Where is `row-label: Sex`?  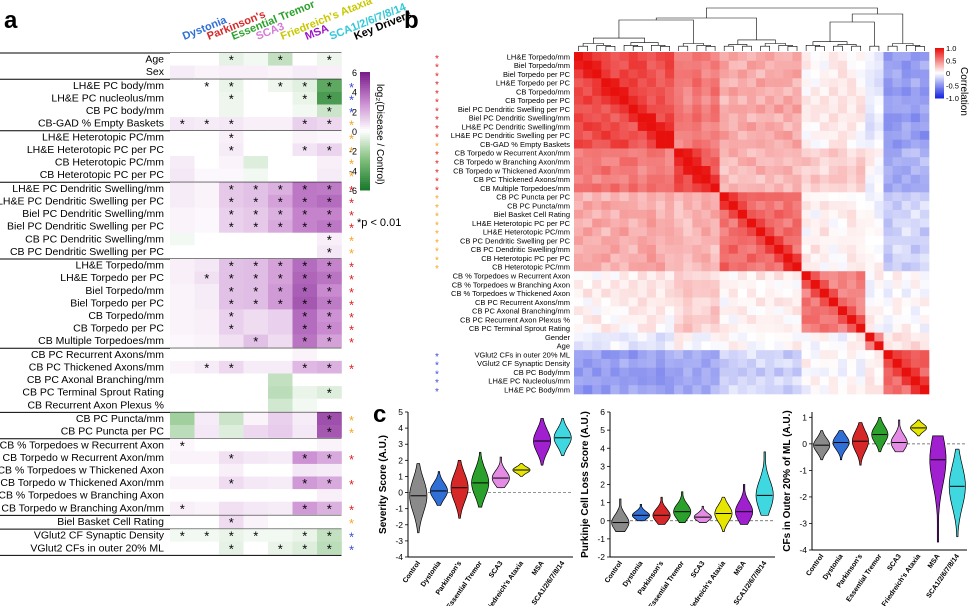 row-label: Sex is located at coordinates (155, 72).